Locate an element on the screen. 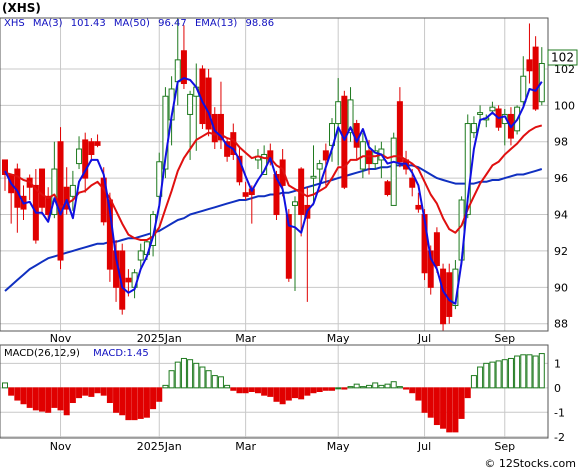  macd-x-tick-label: Sep is located at coordinates (504, 446).